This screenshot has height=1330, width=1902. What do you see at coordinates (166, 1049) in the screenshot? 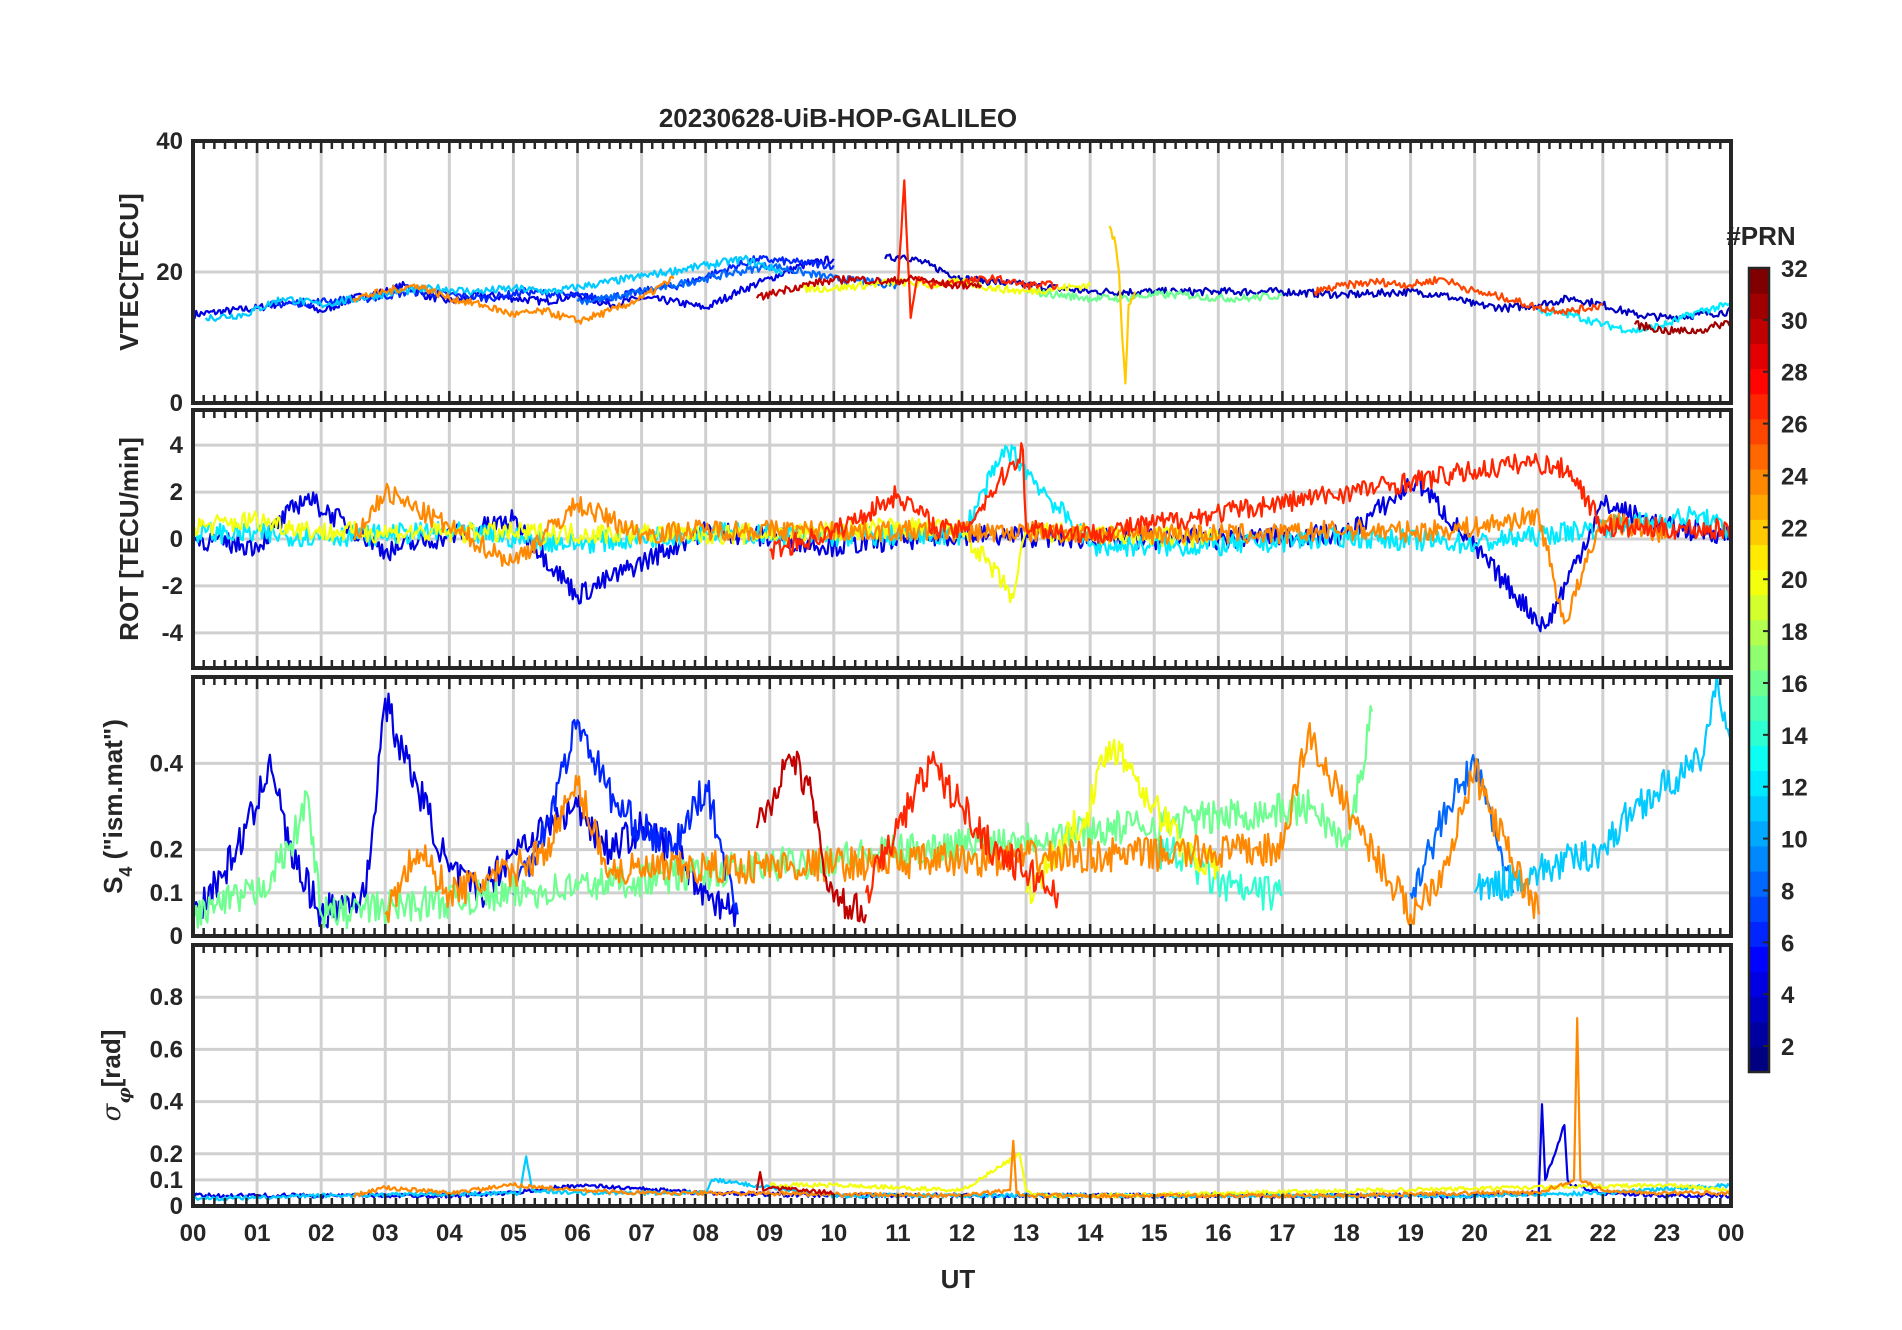
I see `y-tick-label: 0.6` at bounding box center [166, 1049].